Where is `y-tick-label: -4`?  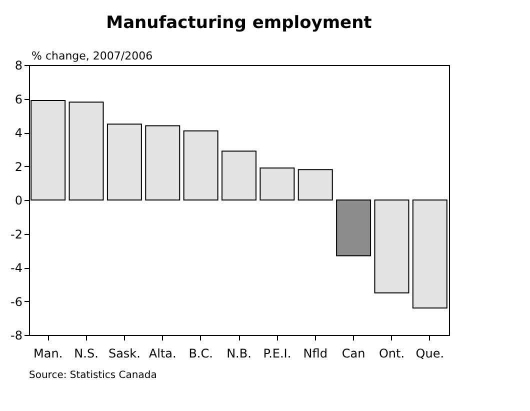 y-tick-label: -4 is located at coordinates (16, 268).